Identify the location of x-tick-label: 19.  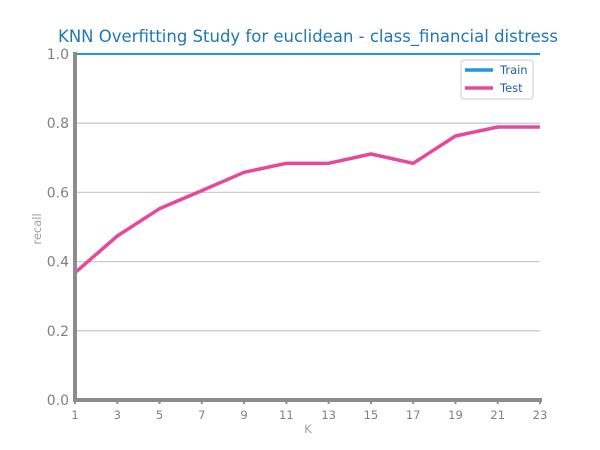
(455, 415).